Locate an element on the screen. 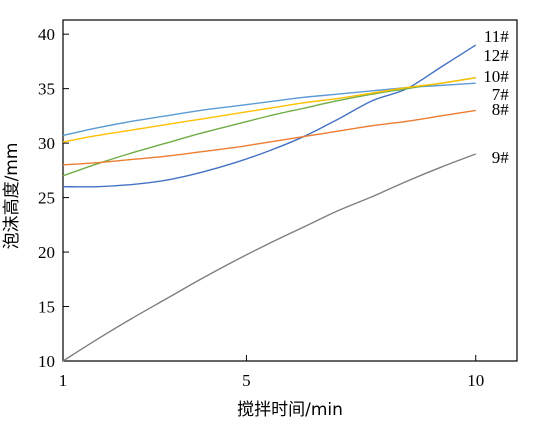  y-tick-label: 20 is located at coordinates (46, 252).